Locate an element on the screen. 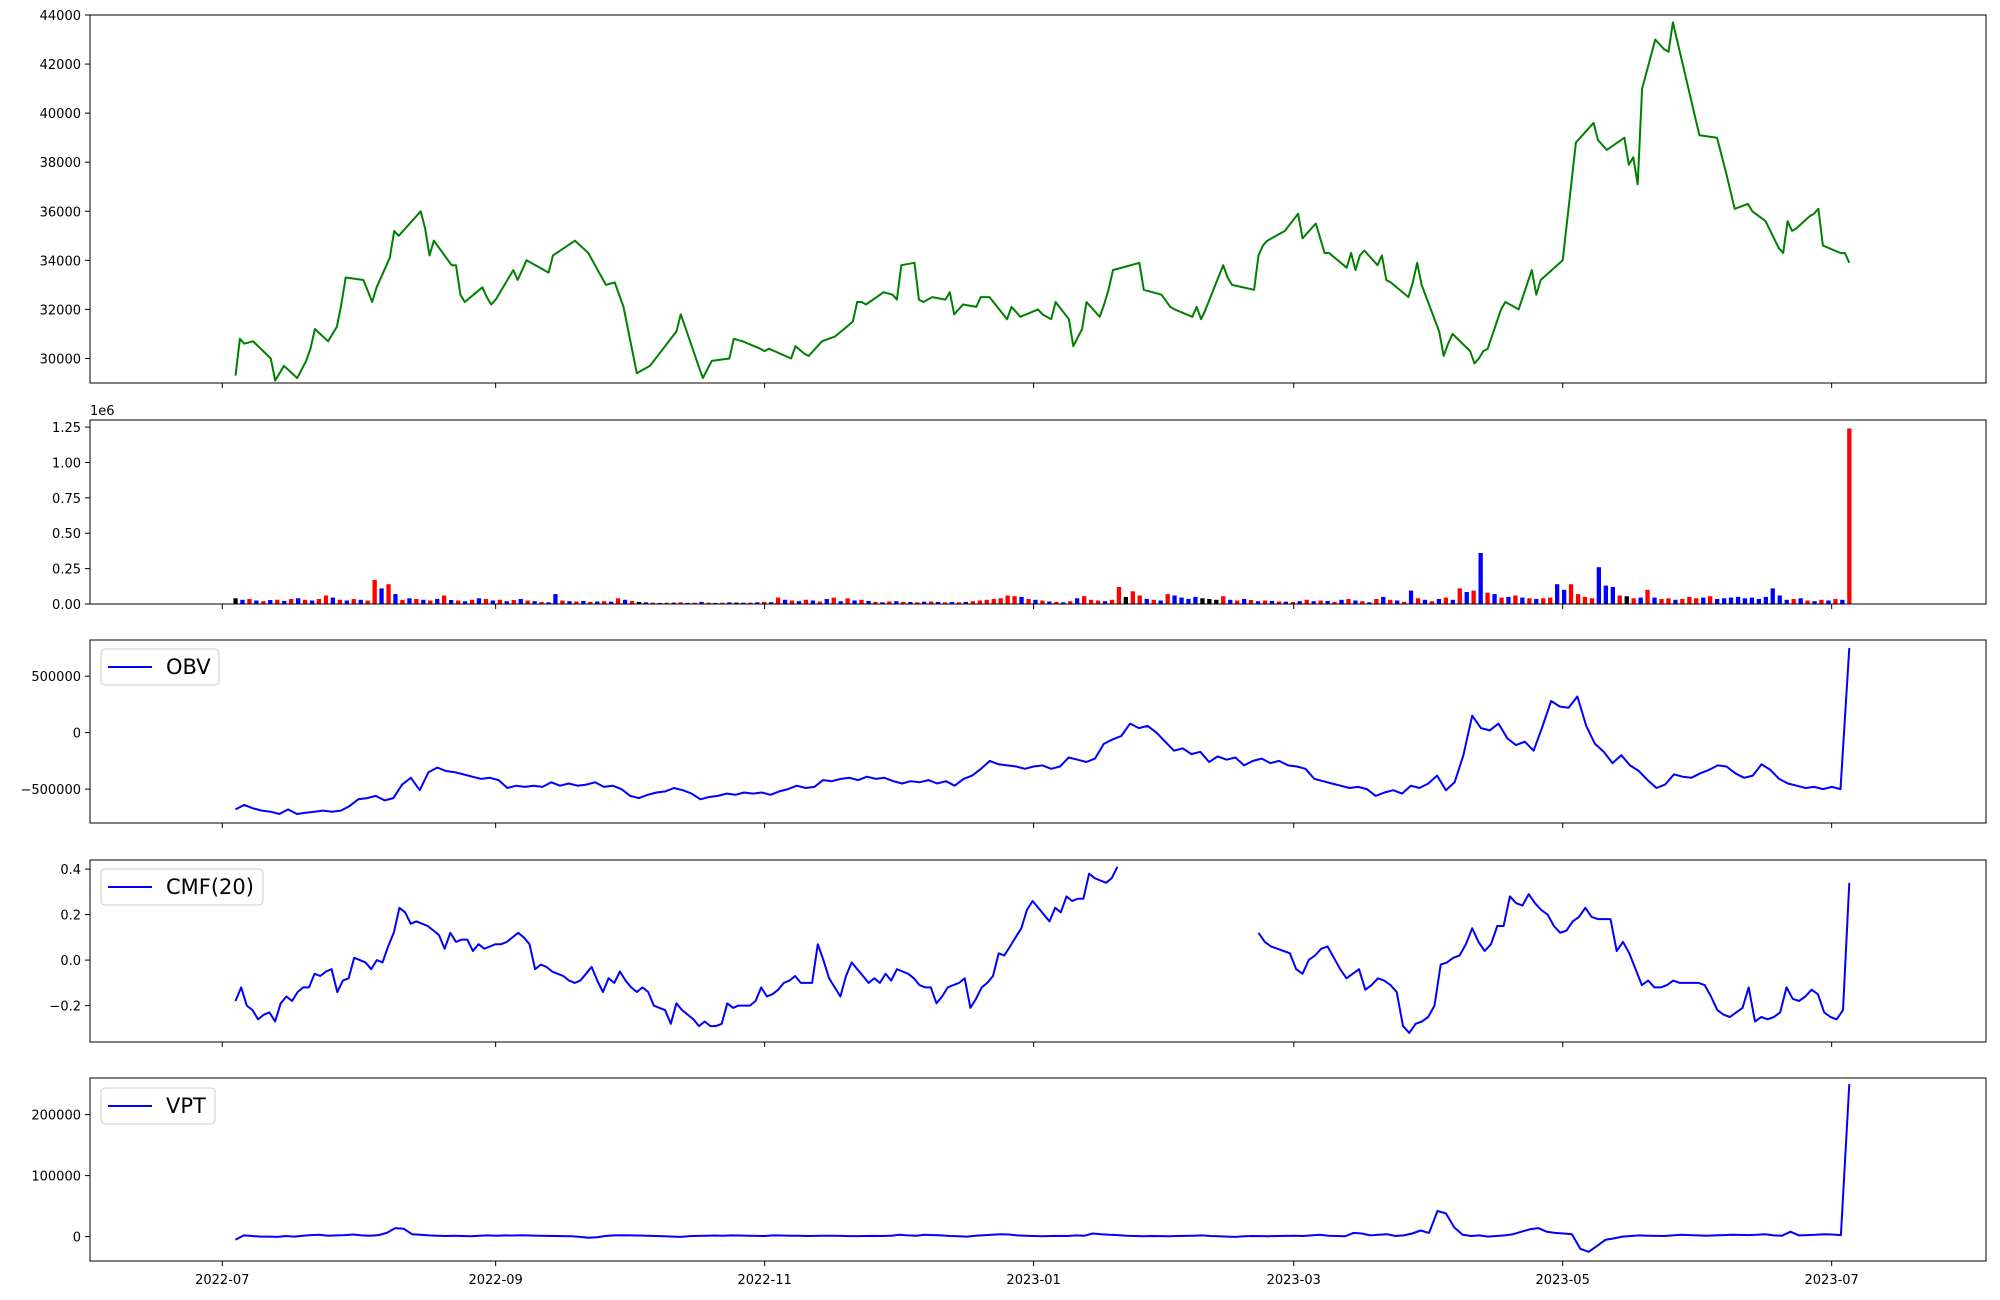 The height and width of the screenshot is (1300, 2000). cmf-panel: −0.2 0.0 0.2 0.4 CMF(20) is located at coordinates (1018, 951).